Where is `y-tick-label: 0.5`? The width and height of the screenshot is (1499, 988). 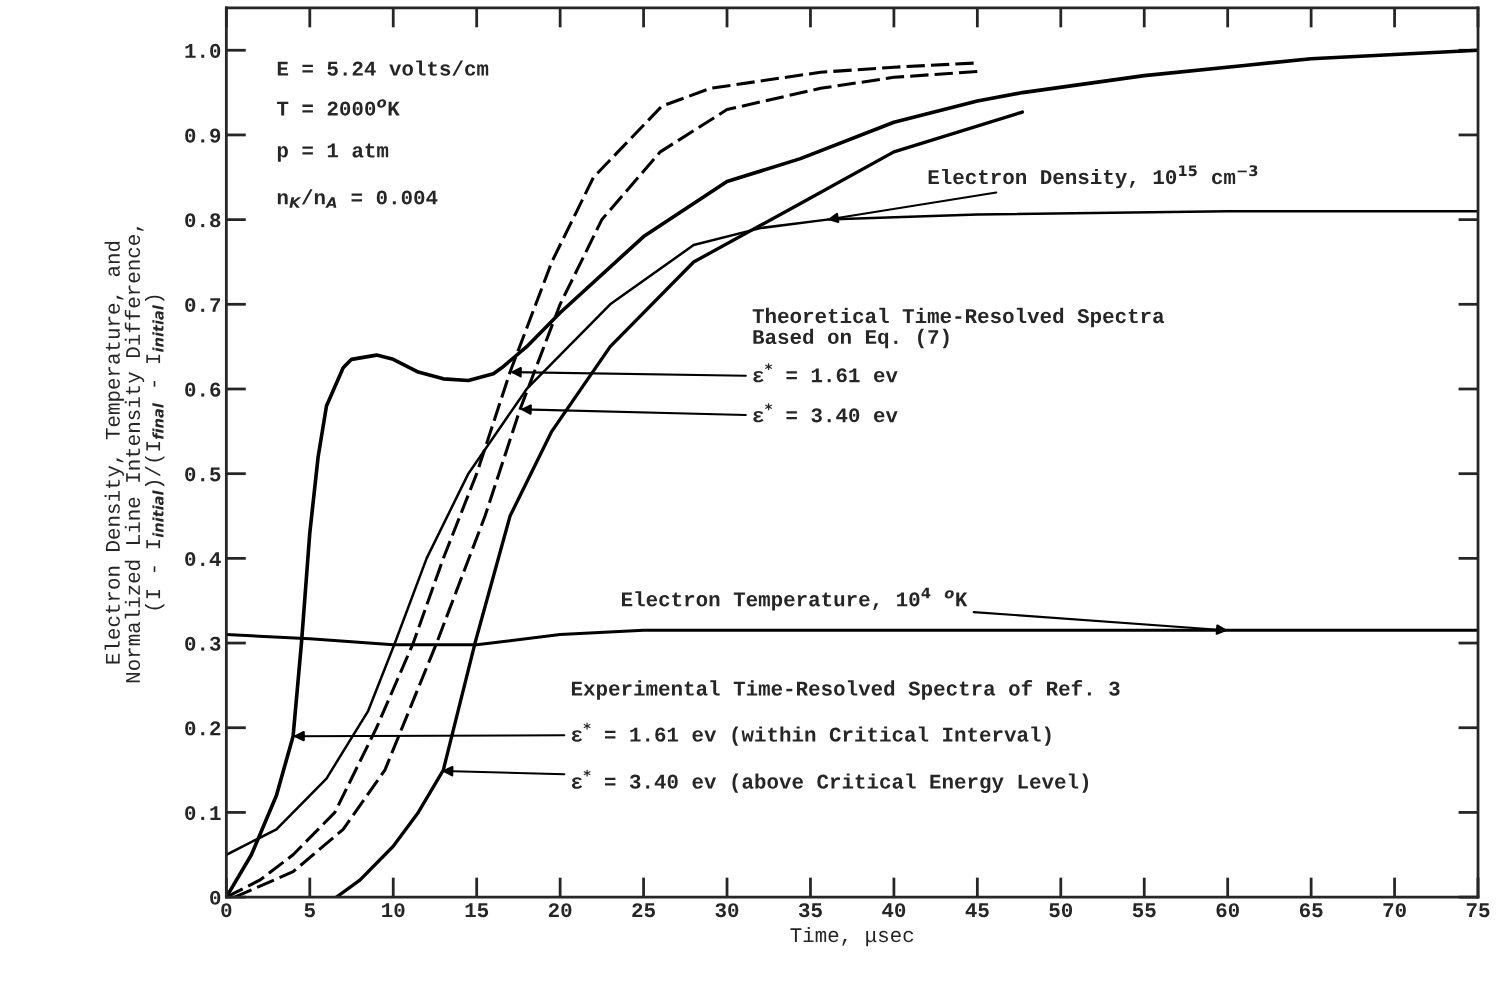 y-tick-label: 0.5 is located at coordinates (203, 474).